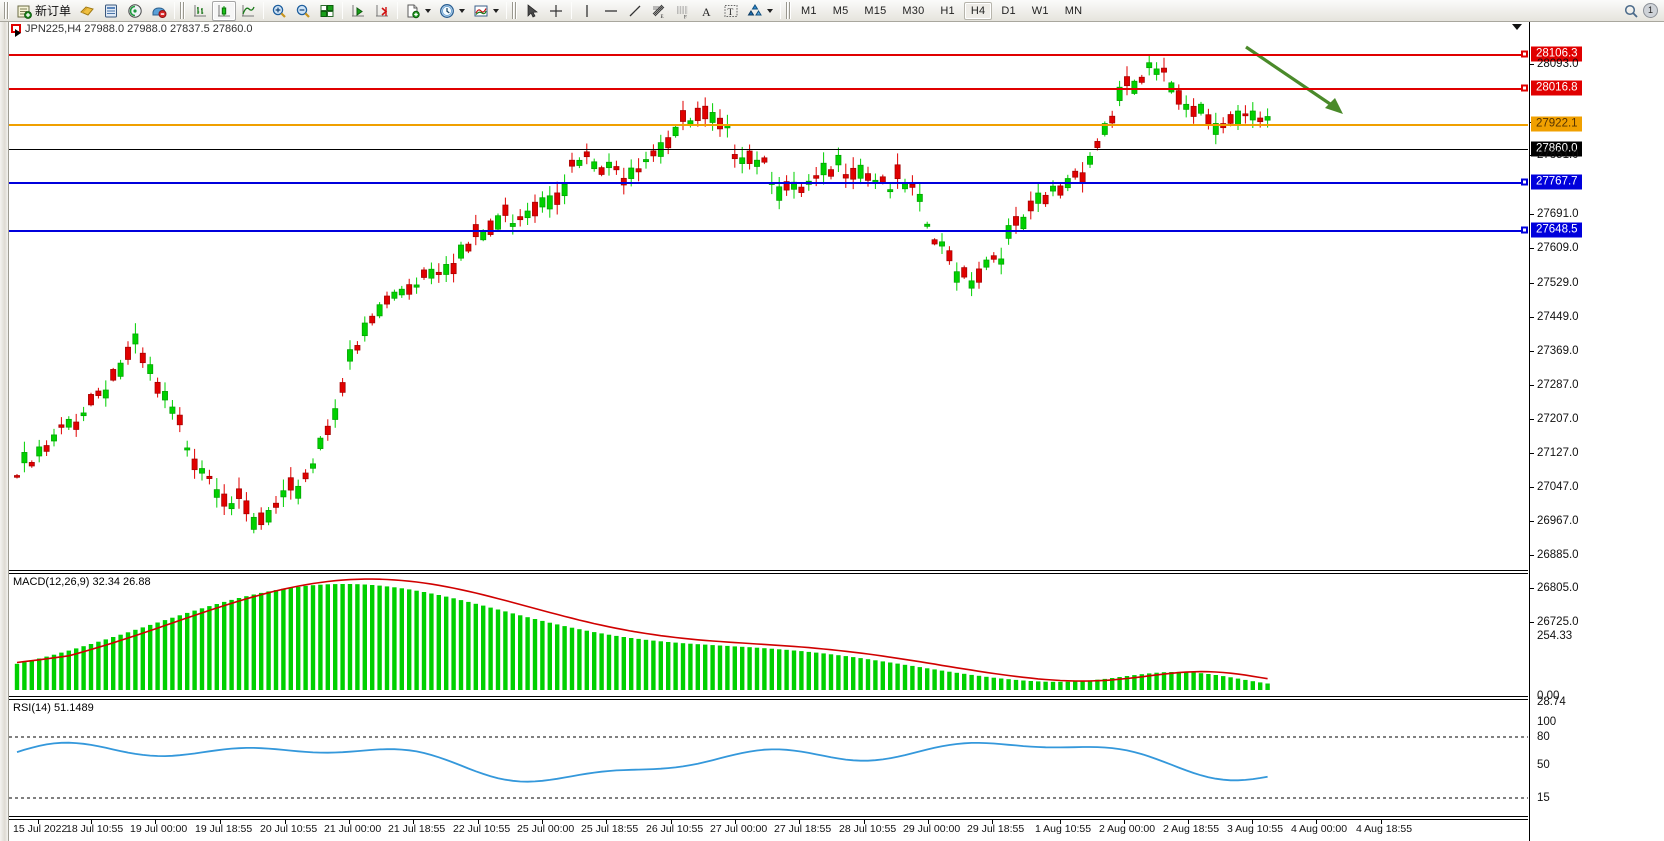 This screenshot has width=1664, height=841. Describe the element at coordinates (224, 10) in the screenshot. I see `candlestick-chart-button` at that location.